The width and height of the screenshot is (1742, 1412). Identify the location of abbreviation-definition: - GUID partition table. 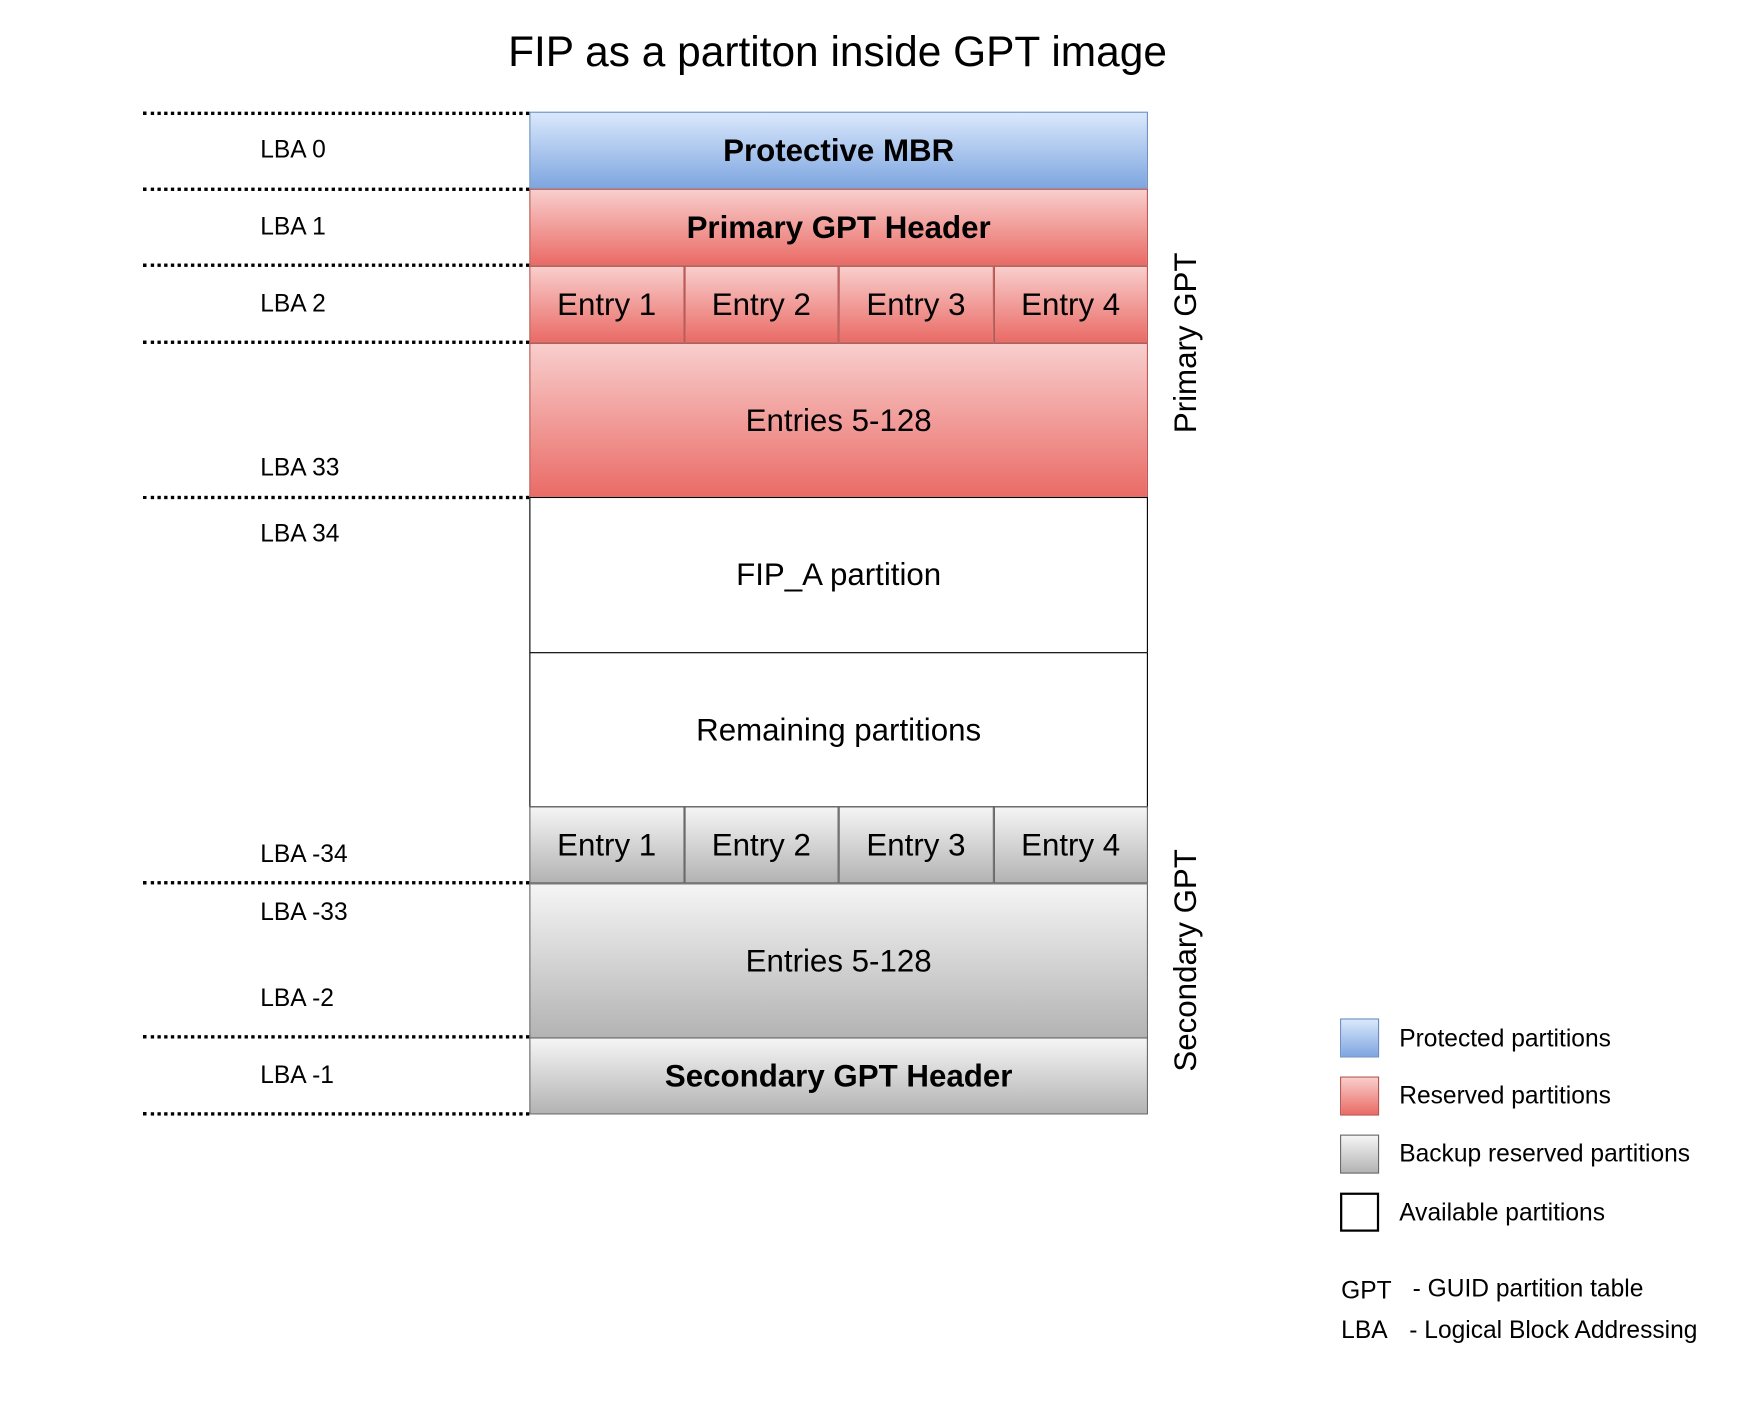
(1528, 1288).